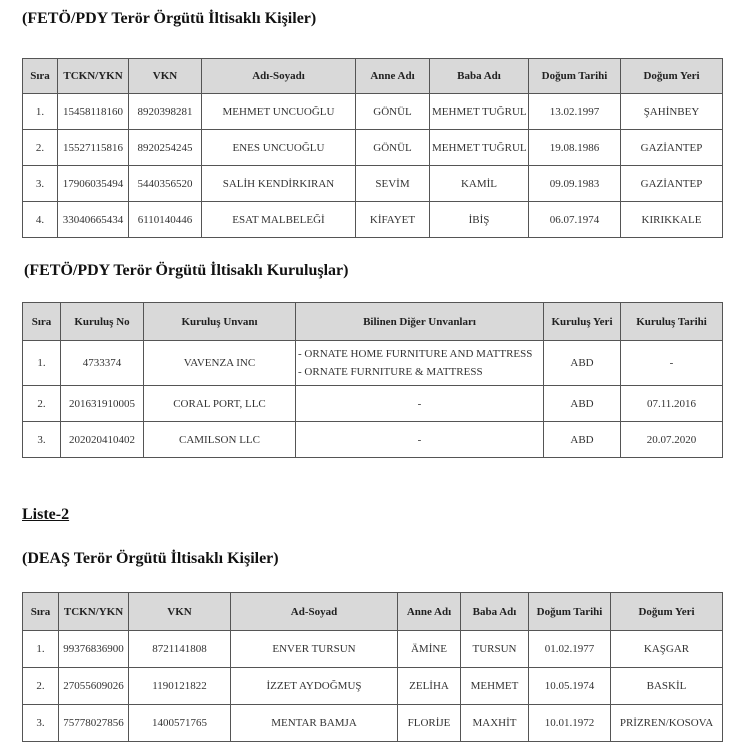  I want to click on table-cell: 1190121822, so click(179, 686).